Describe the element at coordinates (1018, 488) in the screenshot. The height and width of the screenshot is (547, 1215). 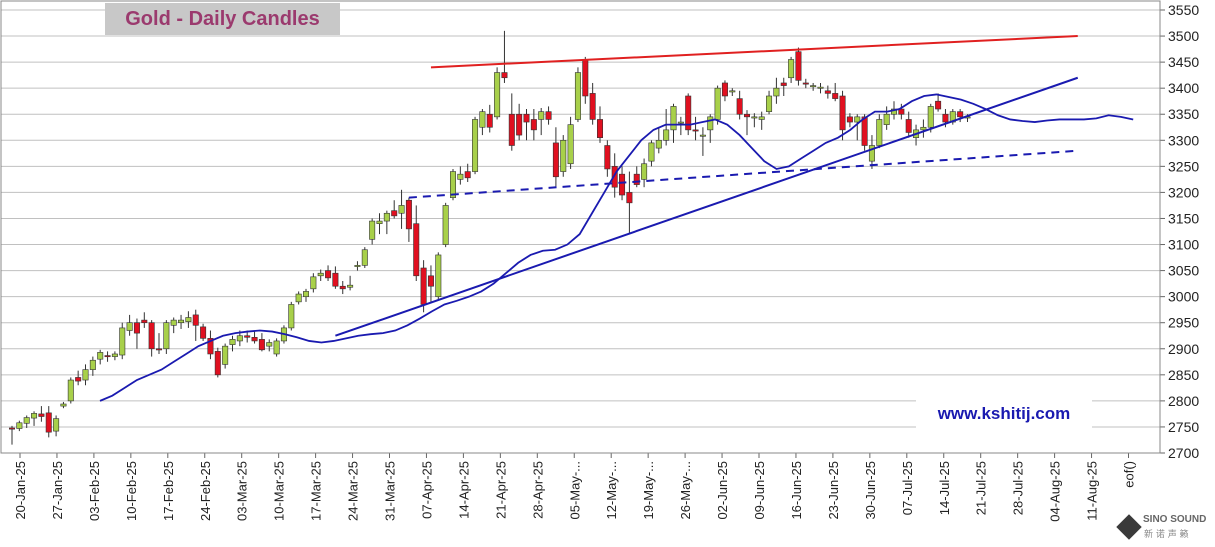
I see `x-tick-label: 28-Jul-25` at that location.